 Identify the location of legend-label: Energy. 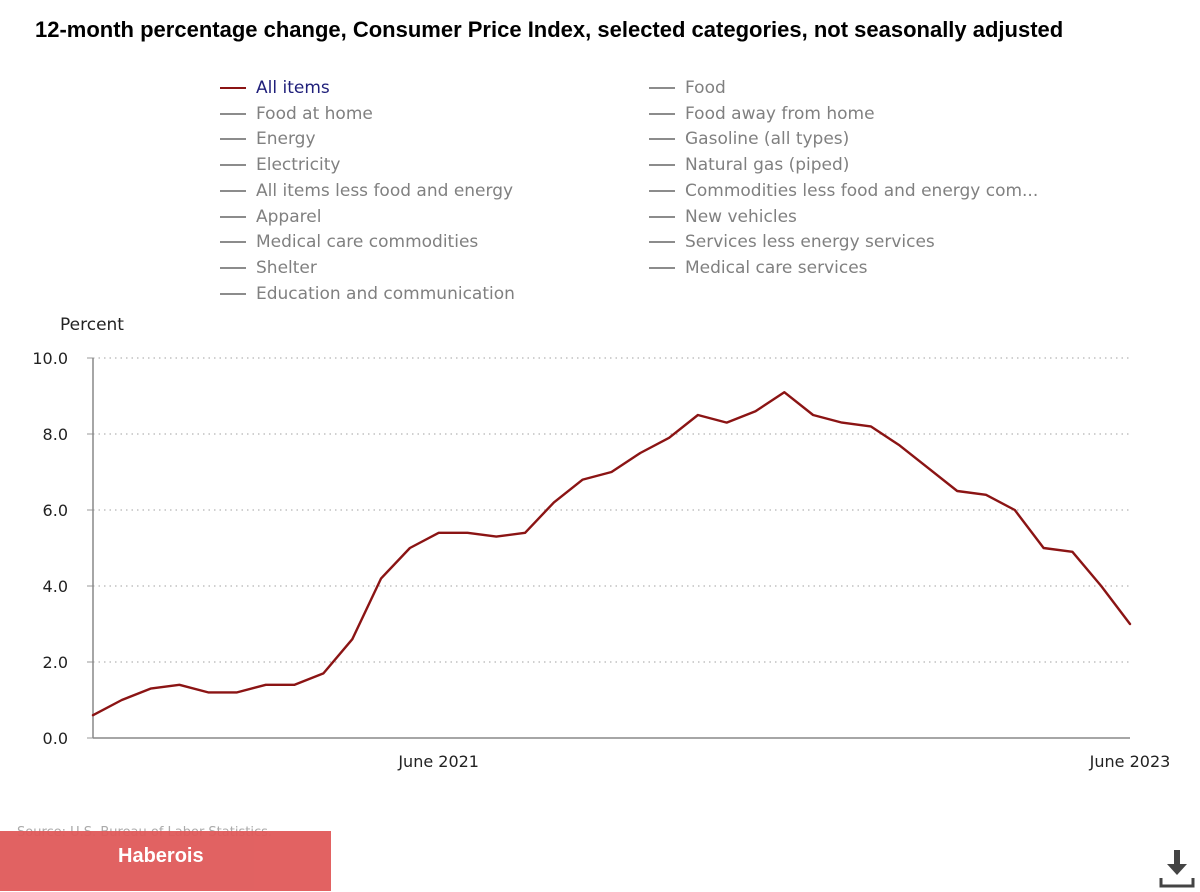
(286, 139).